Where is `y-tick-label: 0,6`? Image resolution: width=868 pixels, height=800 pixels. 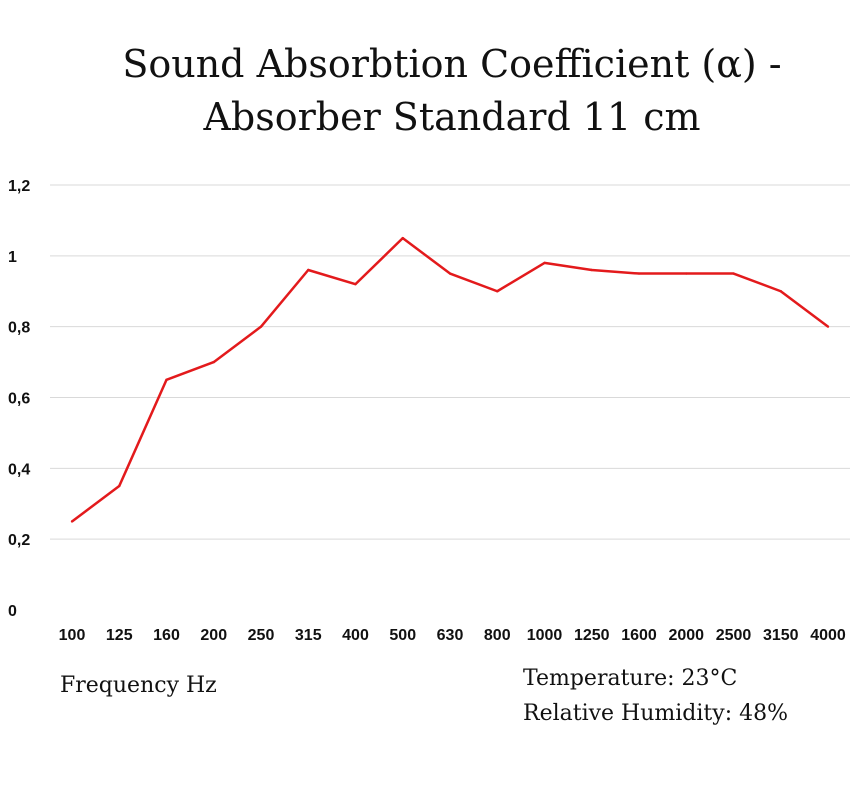
y-tick-label: 0,6 is located at coordinates (19, 399).